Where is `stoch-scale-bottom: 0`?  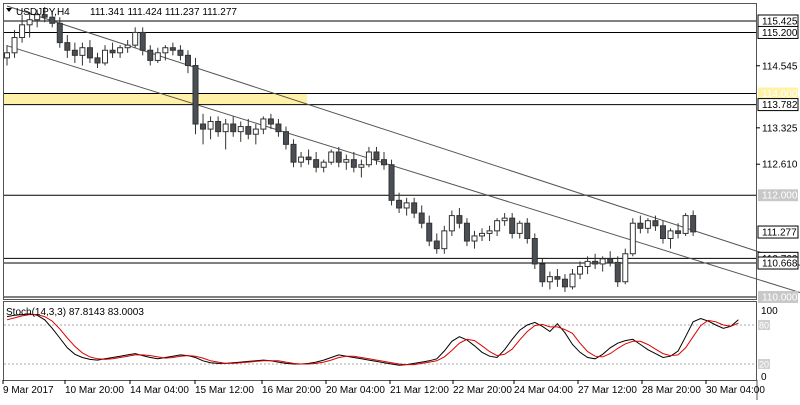 stoch-scale-bottom: 0 is located at coordinates (764, 377).